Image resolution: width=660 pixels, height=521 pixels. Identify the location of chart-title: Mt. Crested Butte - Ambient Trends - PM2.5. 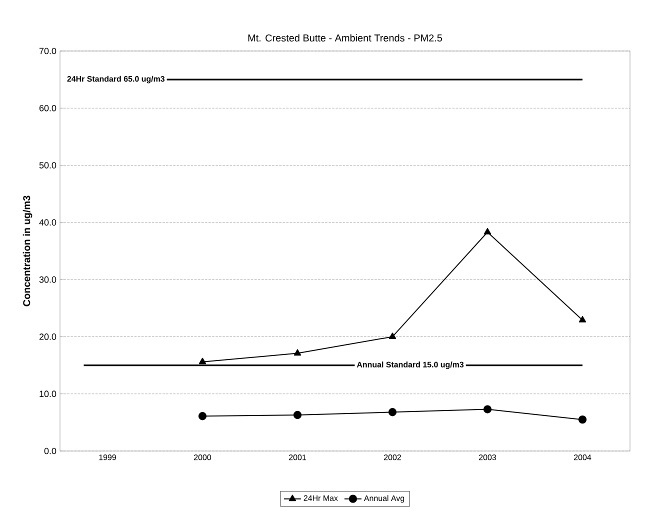
(345, 38).